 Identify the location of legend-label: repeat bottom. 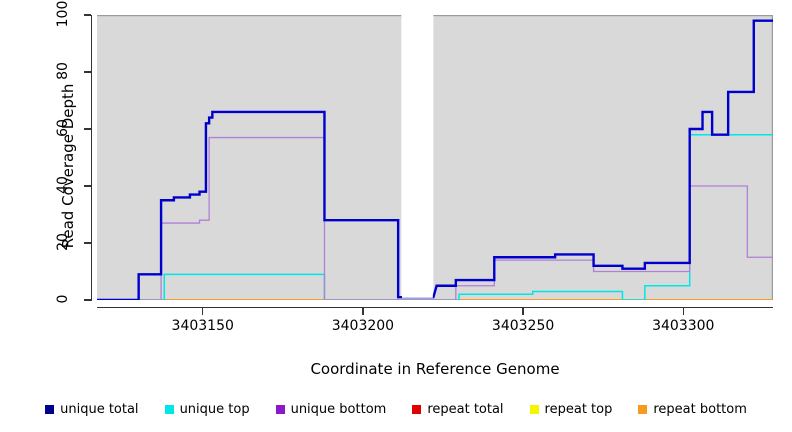
(700, 409).